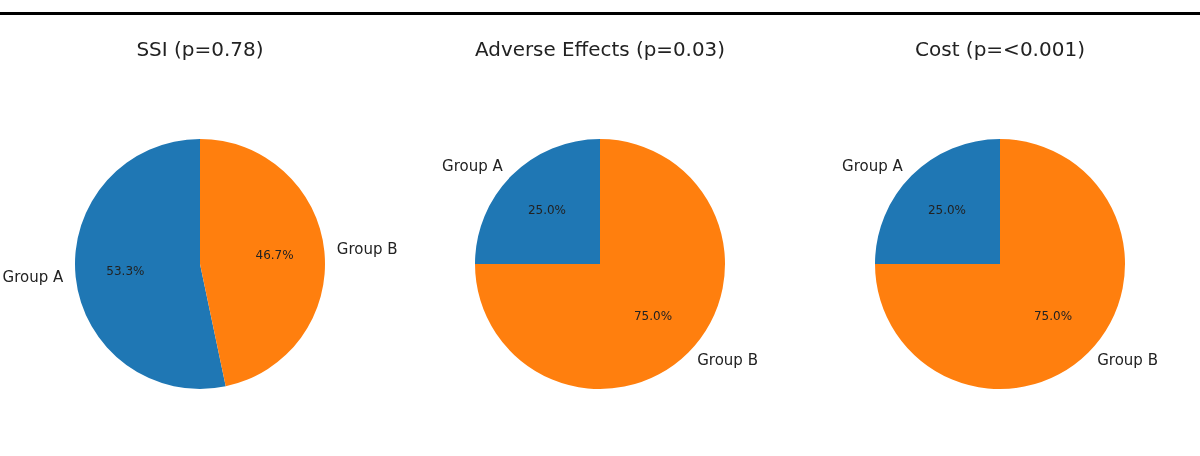 The image size is (1200, 456). Describe the element at coordinates (125, 270) in the screenshot. I see `data-label: 53.3%` at that location.